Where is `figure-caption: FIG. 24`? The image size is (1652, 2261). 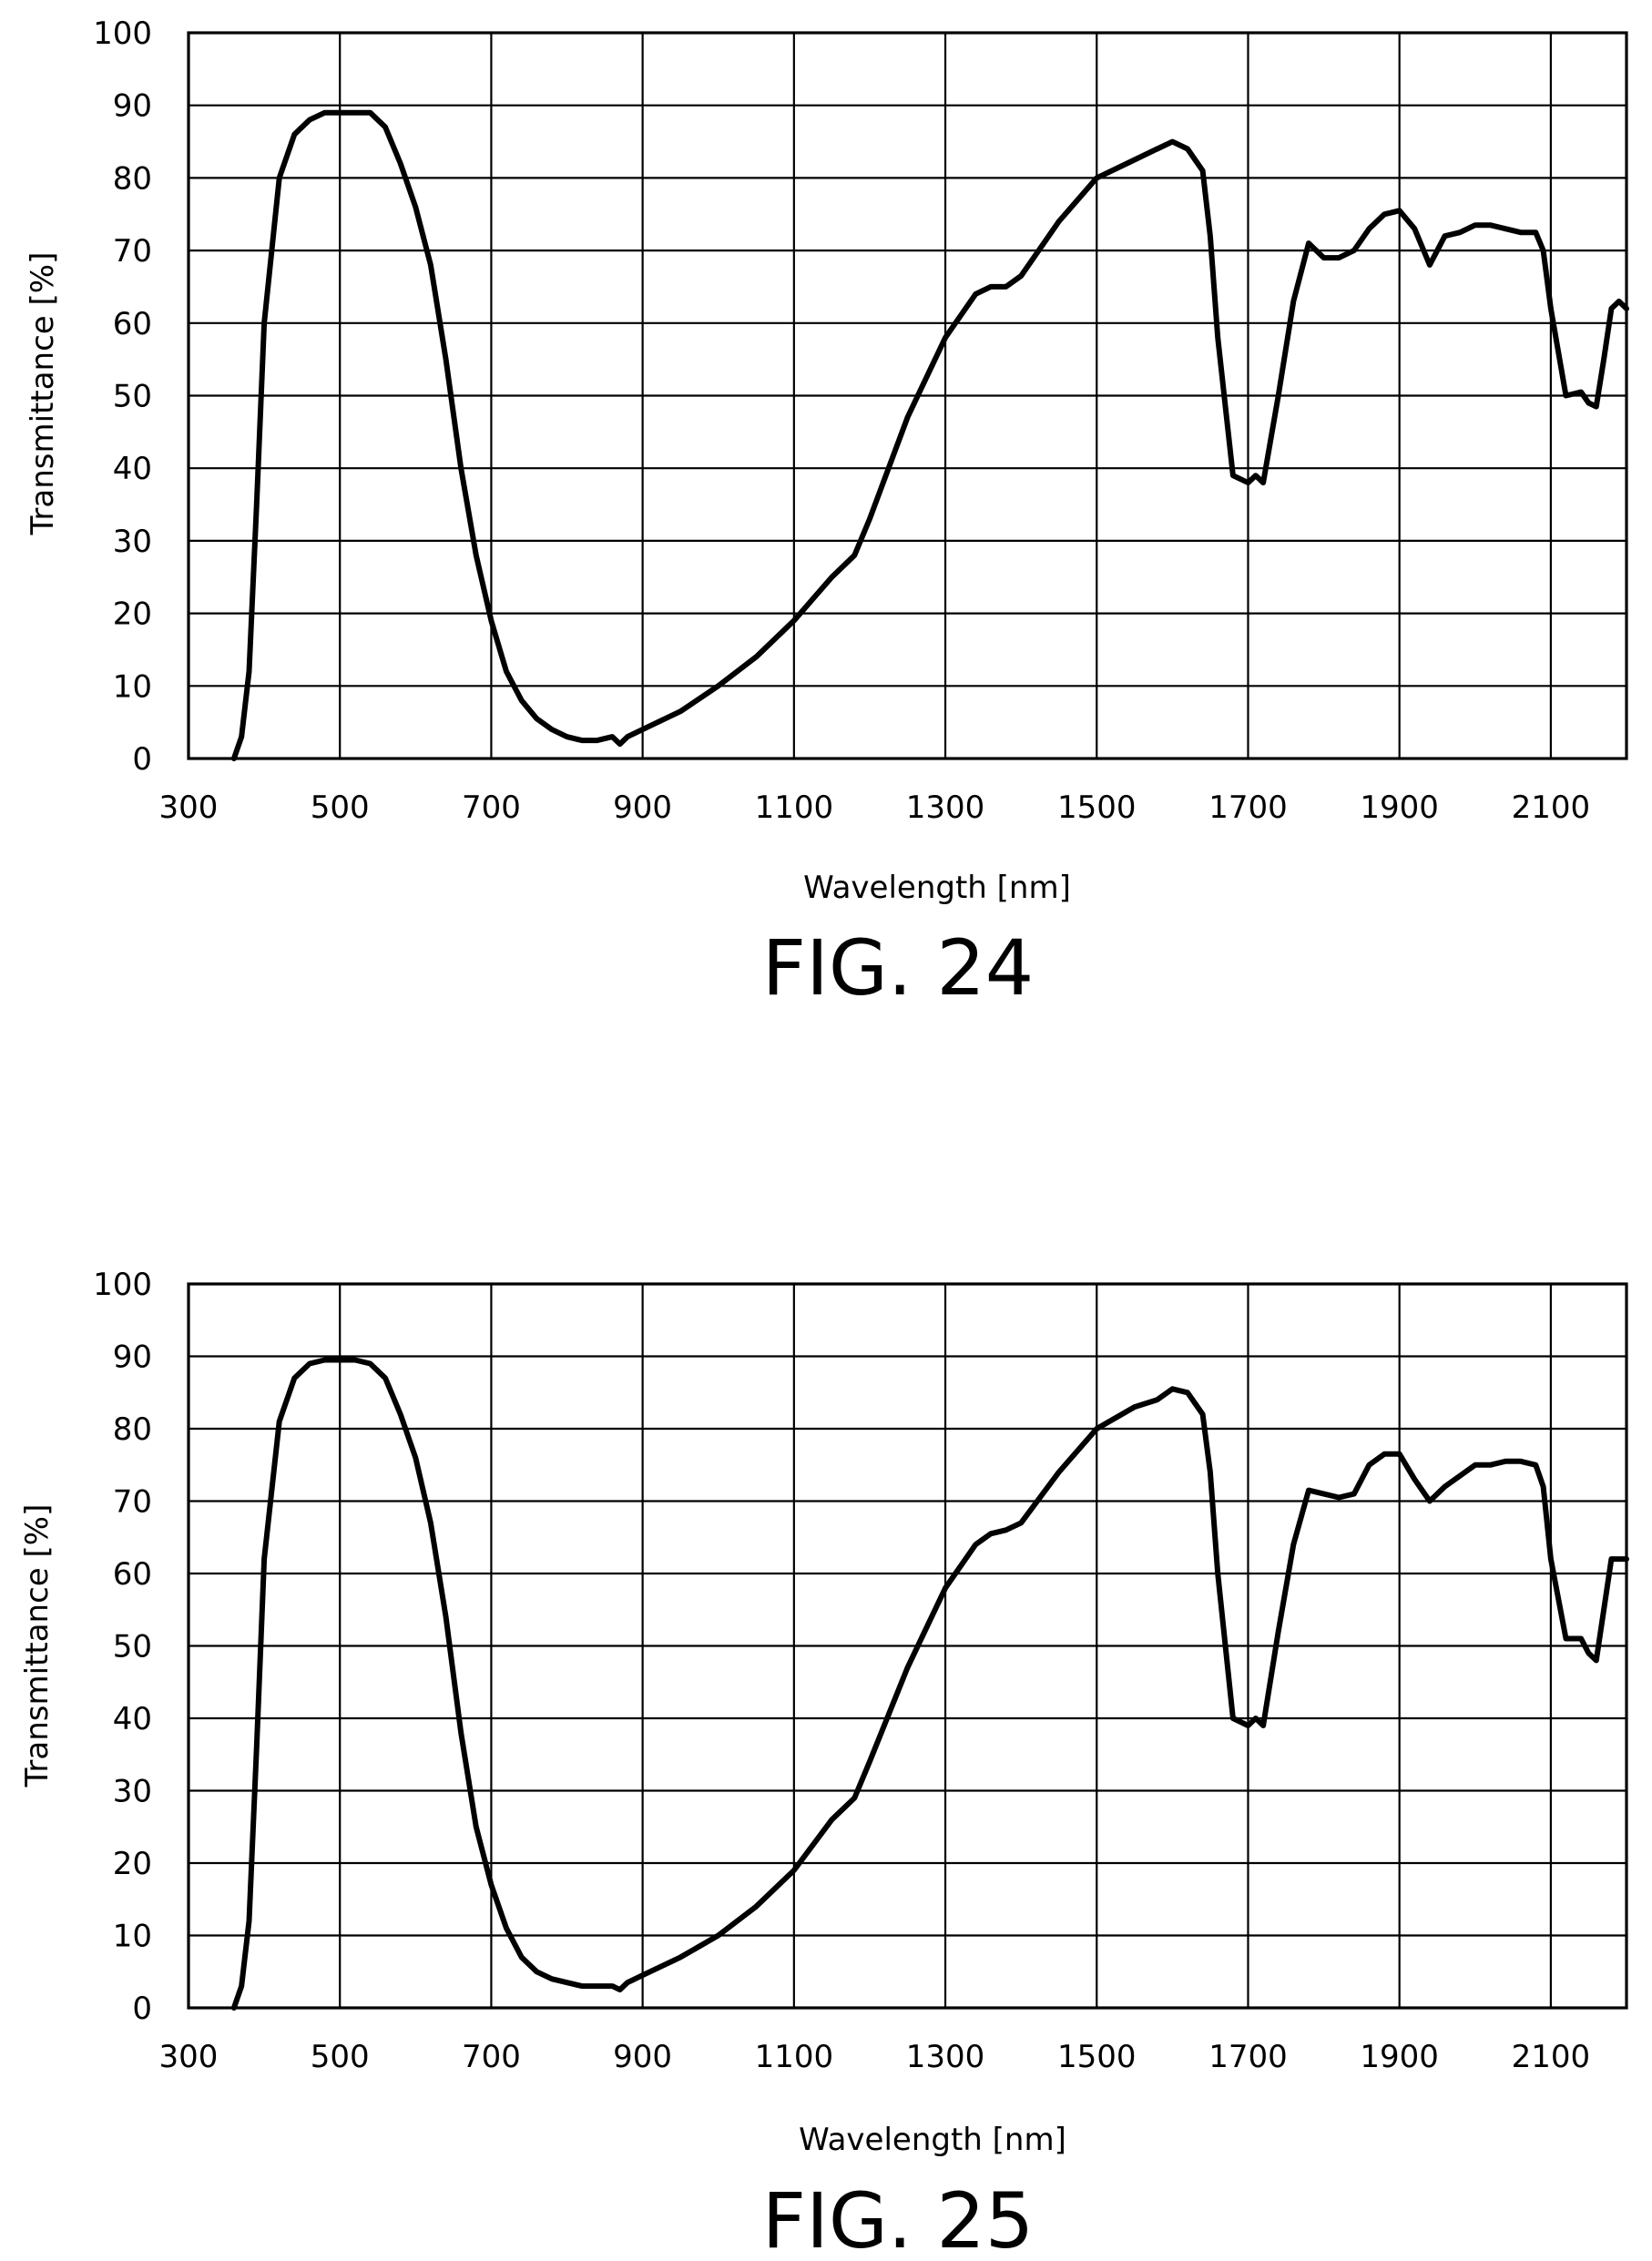 figure-caption: FIG. 24 is located at coordinates (898, 968).